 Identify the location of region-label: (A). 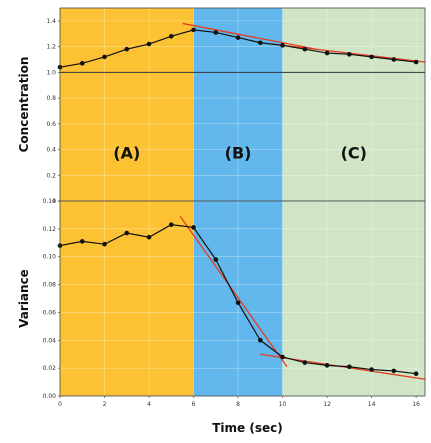
(126, 153).